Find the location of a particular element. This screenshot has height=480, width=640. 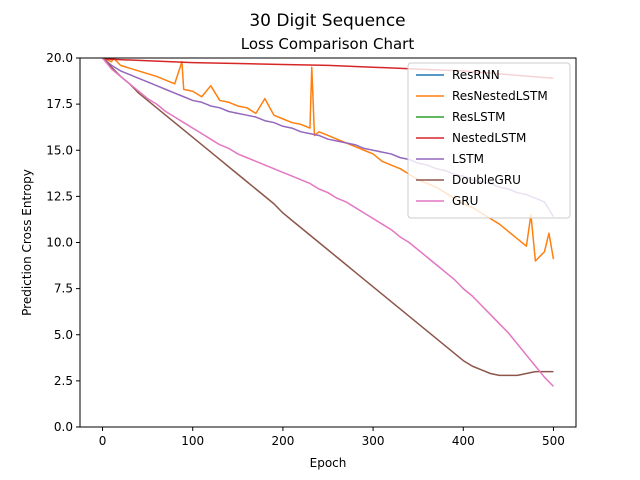

x-tick-label: 400 is located at coordinates (463, 441).